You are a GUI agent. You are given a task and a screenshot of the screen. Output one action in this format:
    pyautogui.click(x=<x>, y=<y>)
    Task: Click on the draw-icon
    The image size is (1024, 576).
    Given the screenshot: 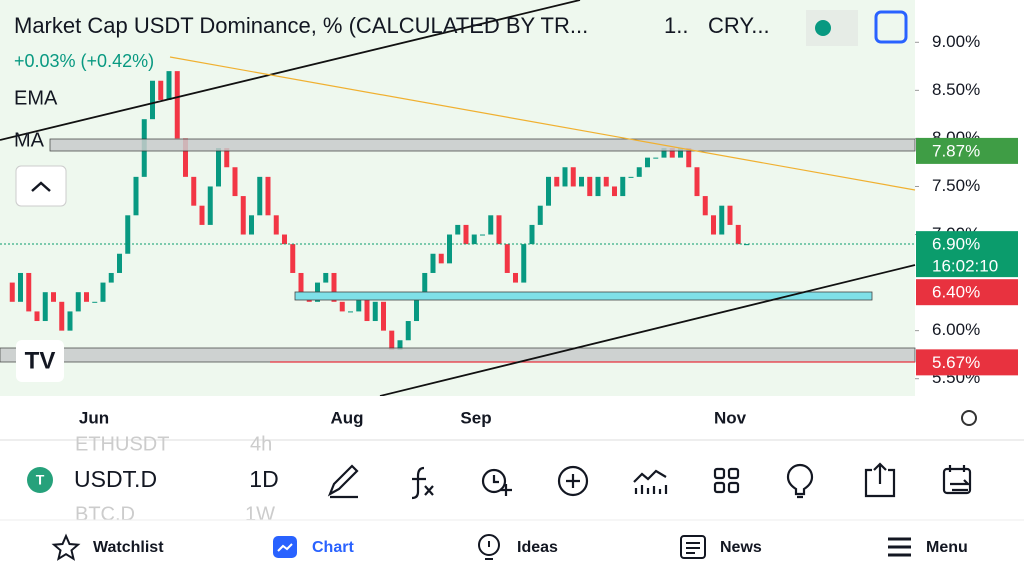 What is the action you would take?
    pyautogui.click(x=343, y=481)
    